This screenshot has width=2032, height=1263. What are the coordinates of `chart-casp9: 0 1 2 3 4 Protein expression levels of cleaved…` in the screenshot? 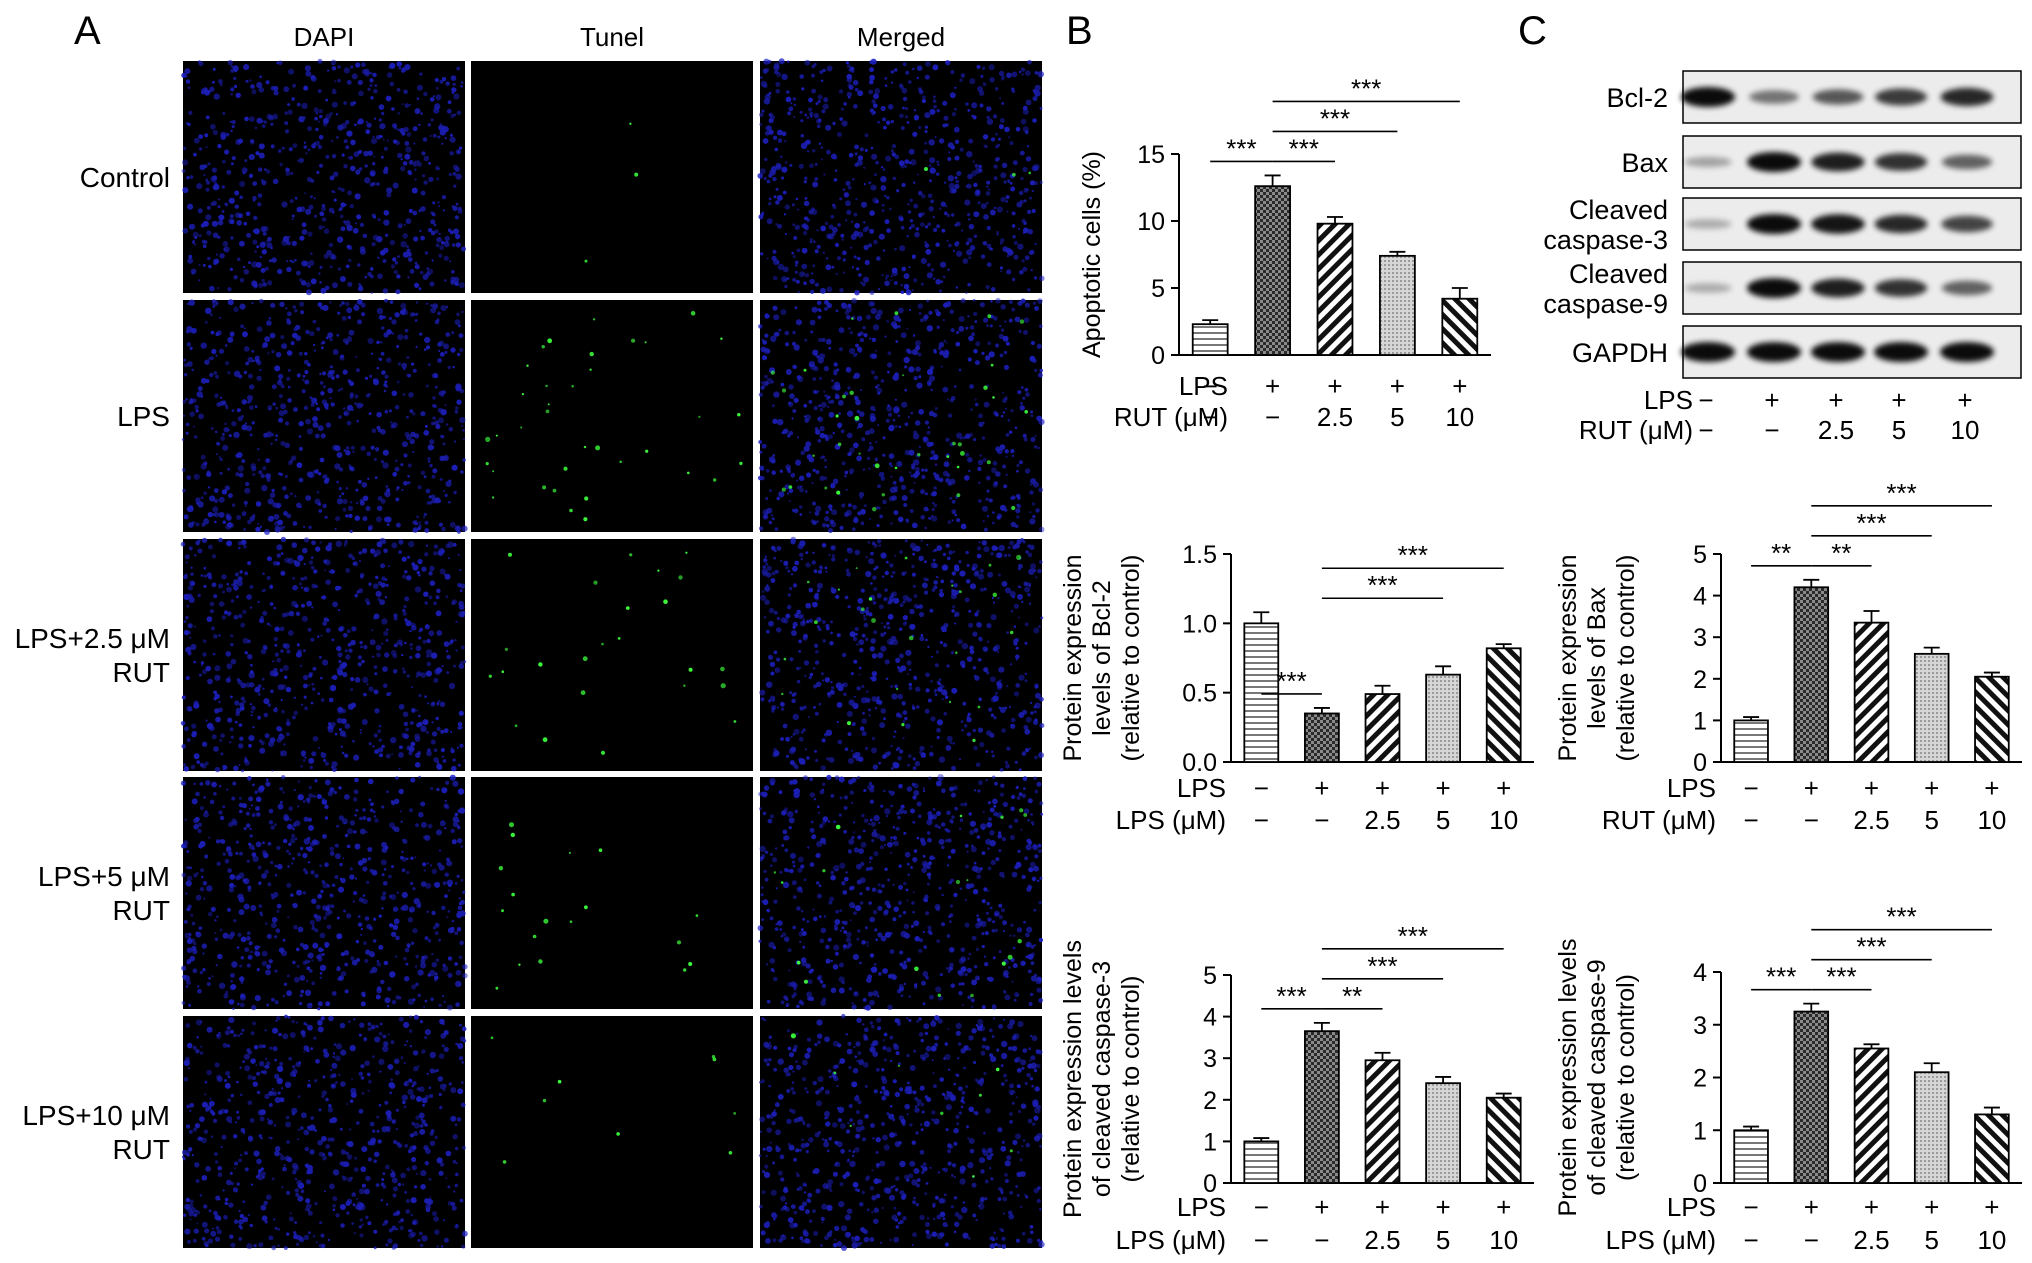 It's located at (1788, 1078).